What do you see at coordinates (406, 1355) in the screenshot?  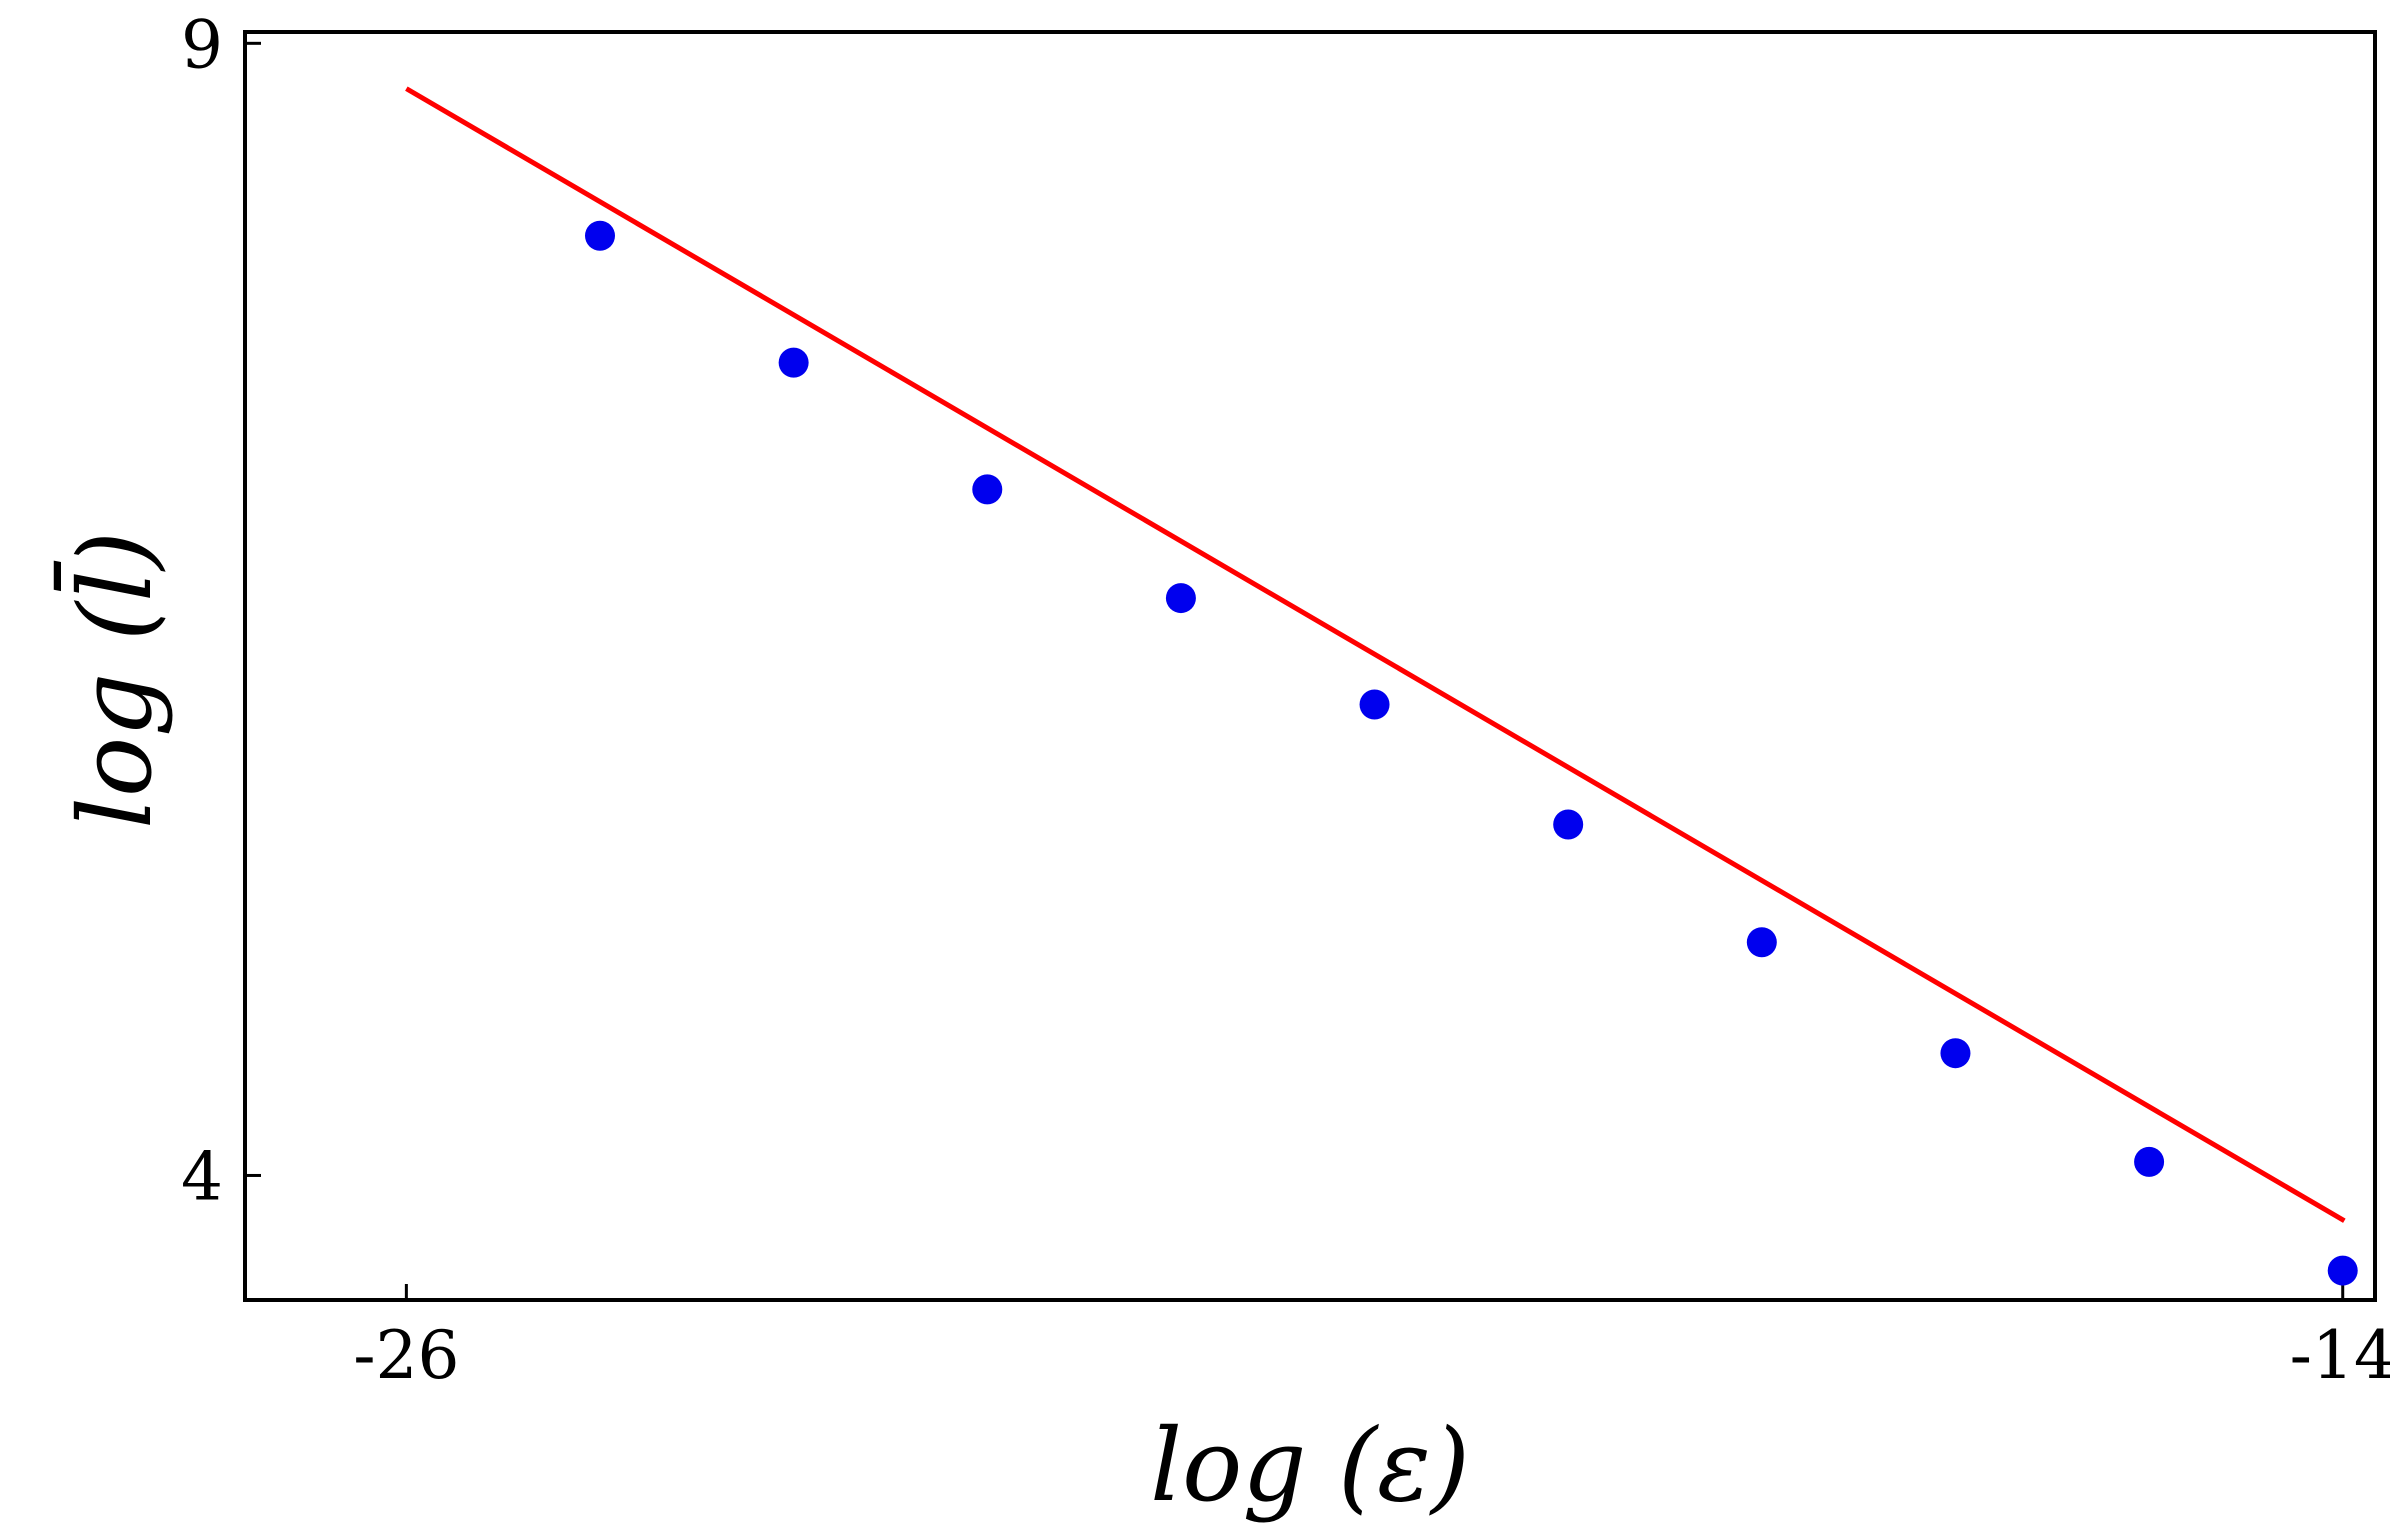 I see `x-tick-label: -26` at bounding box center [406, 1355].